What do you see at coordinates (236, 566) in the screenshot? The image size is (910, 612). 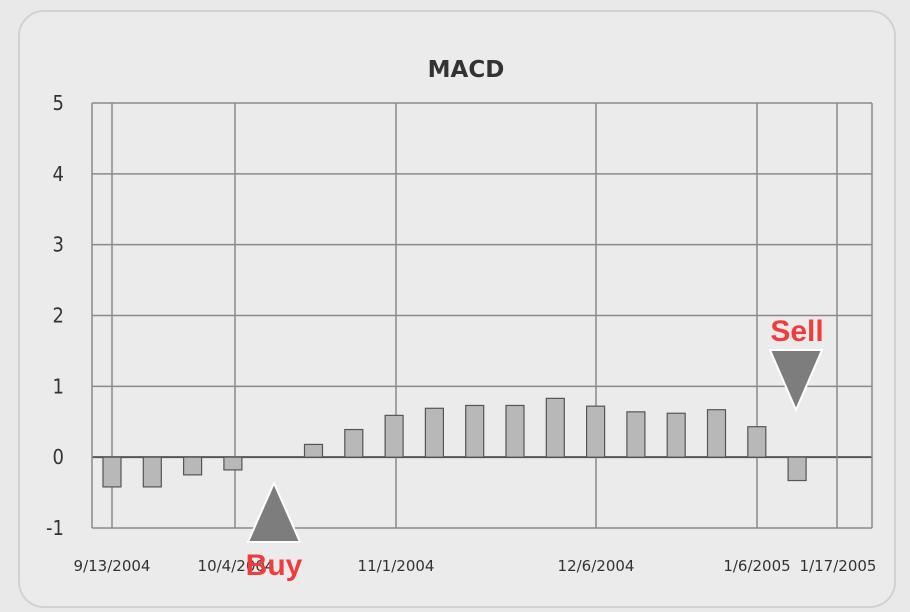 I see `x-tick-label: 10/4/2004` at bounding box center [236, 566].